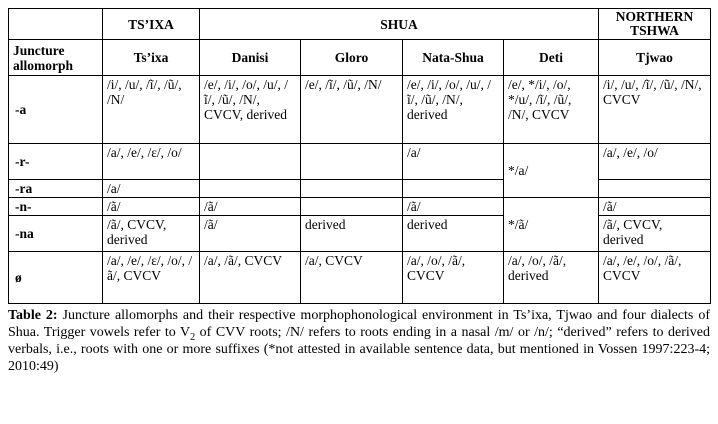  What do you see at coordinates (655, 161) in the screenshot?
I see `cell-tjwao: /a/, /e/, /o/` at bounding box center [655, 161].